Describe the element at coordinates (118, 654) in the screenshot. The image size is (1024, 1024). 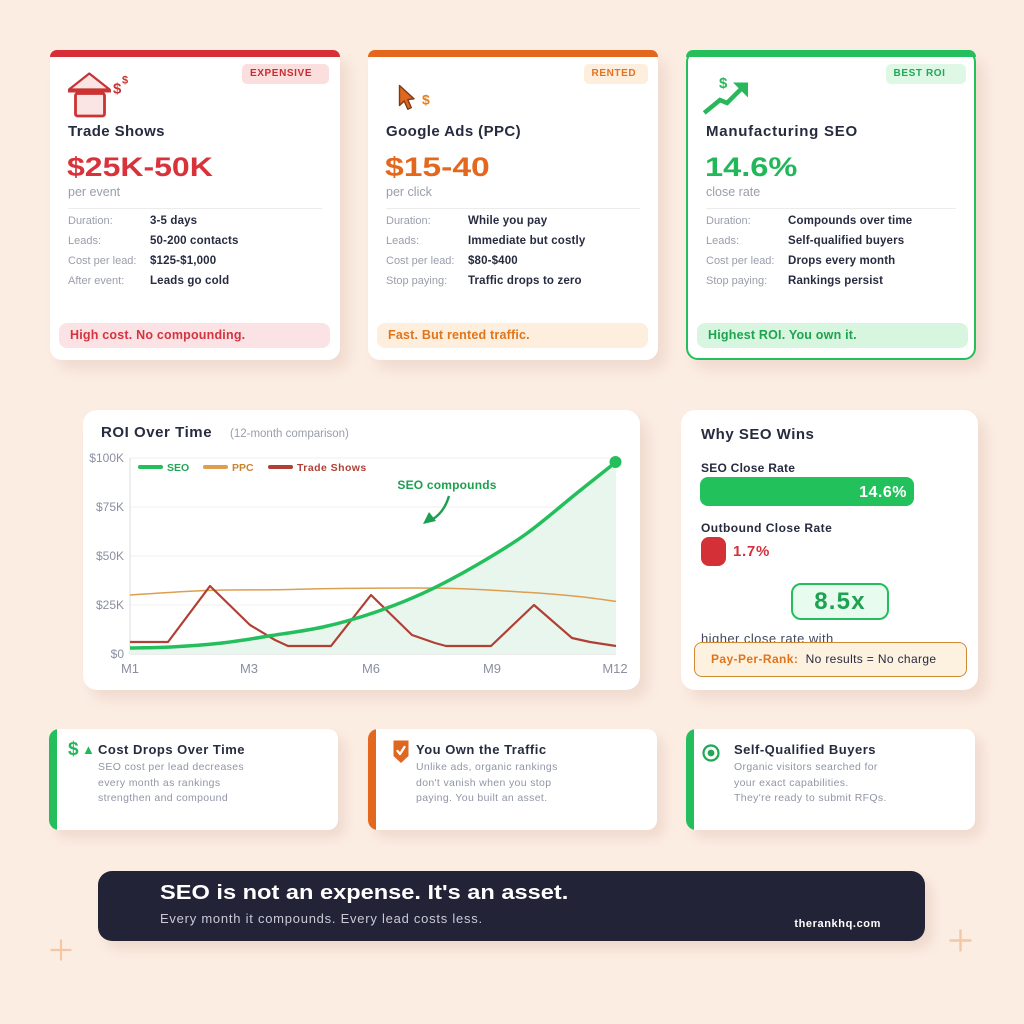
I see `svg-text: $0` at that location.